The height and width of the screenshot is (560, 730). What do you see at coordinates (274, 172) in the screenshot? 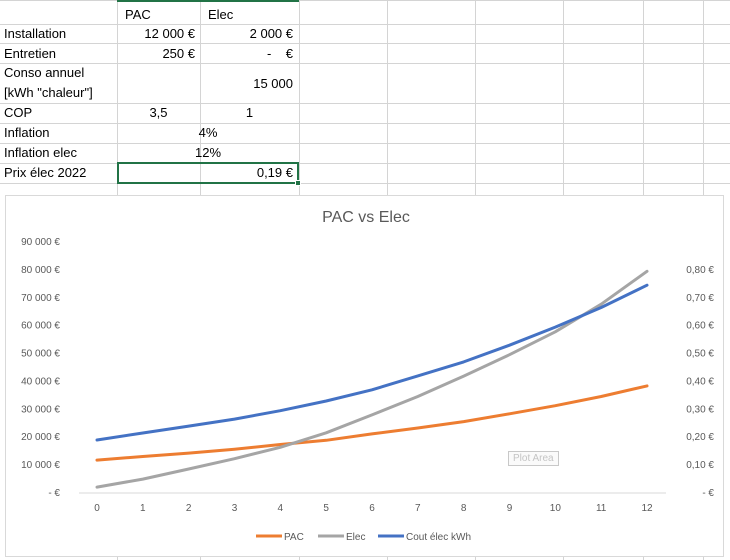
I see `prix-elec-value: 0,19 €` at bounding box center [274, 172].